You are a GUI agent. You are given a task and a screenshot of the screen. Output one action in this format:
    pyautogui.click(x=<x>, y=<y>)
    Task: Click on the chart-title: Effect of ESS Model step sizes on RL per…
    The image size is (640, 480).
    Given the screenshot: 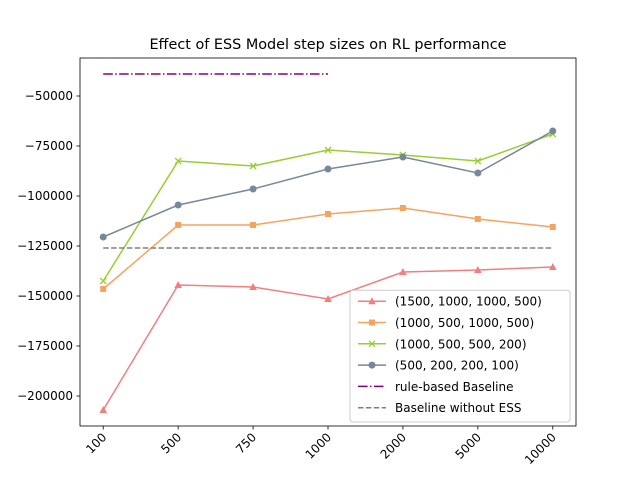 What is the action you would take?
    pyautogui.click(x=327, y=45)
    